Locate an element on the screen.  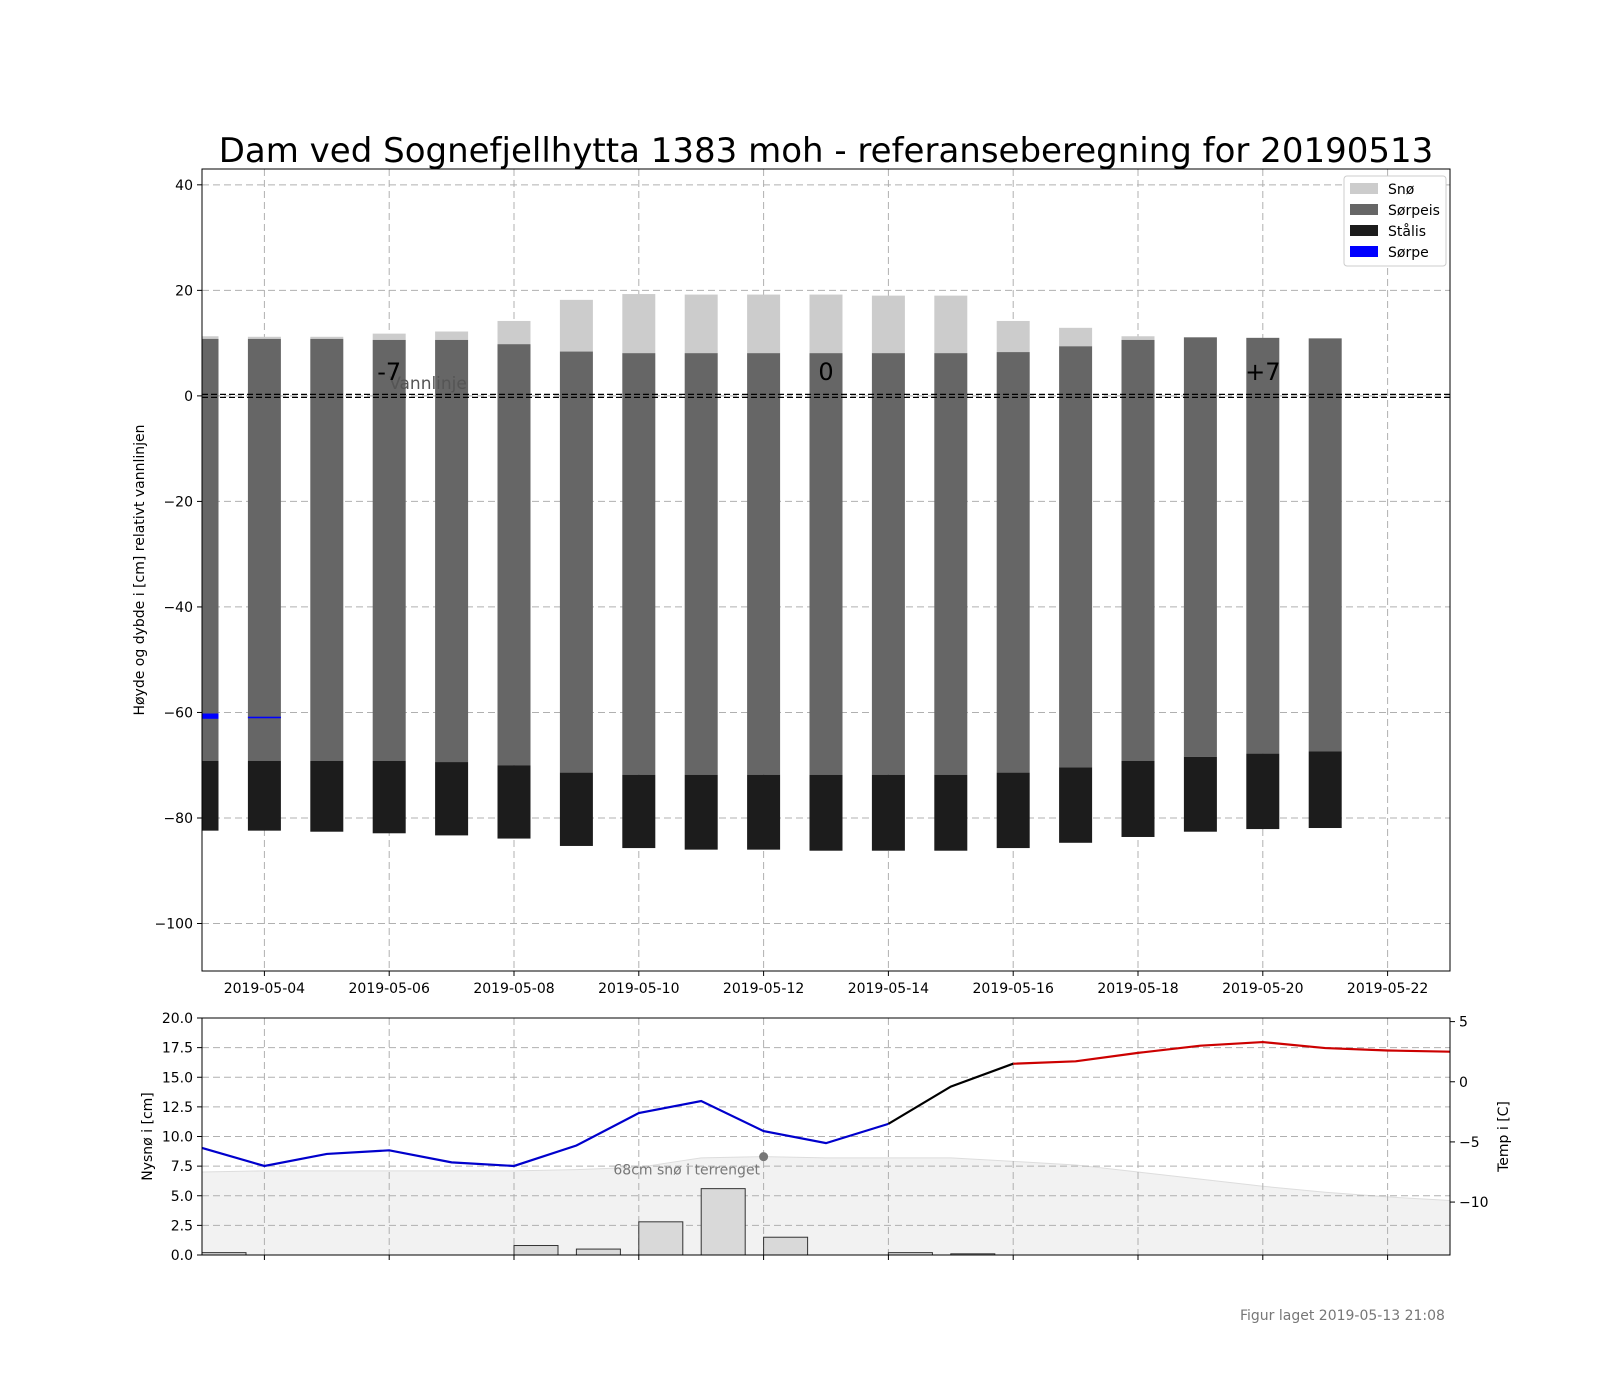
y-tick-label: 40 is located at coordinates (184, 186).